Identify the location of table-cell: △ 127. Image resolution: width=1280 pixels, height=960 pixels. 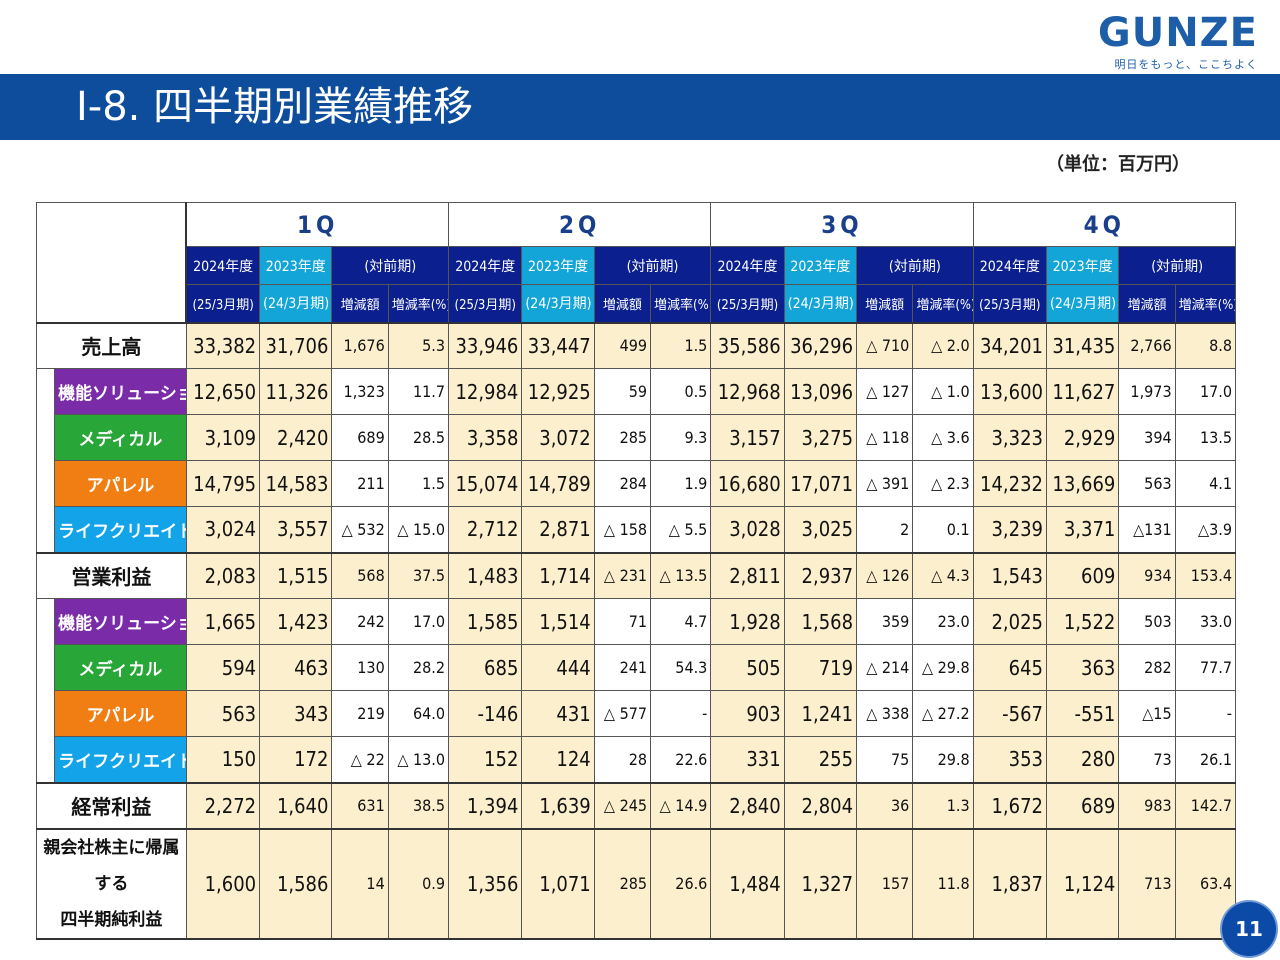
(885, 391).